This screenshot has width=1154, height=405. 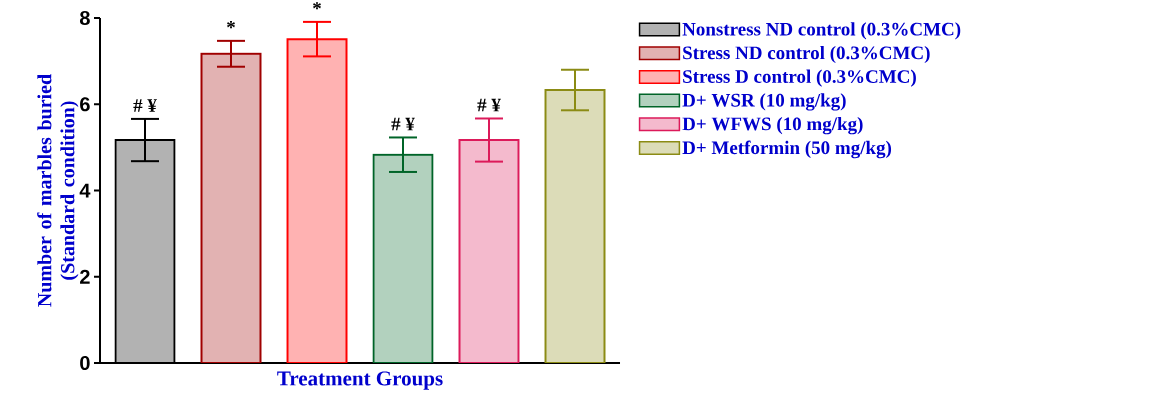 What do you see at coordinates (85, 363) in the screenshot?
I see `y-tick-label: 0` at bounding box center [85, 363].